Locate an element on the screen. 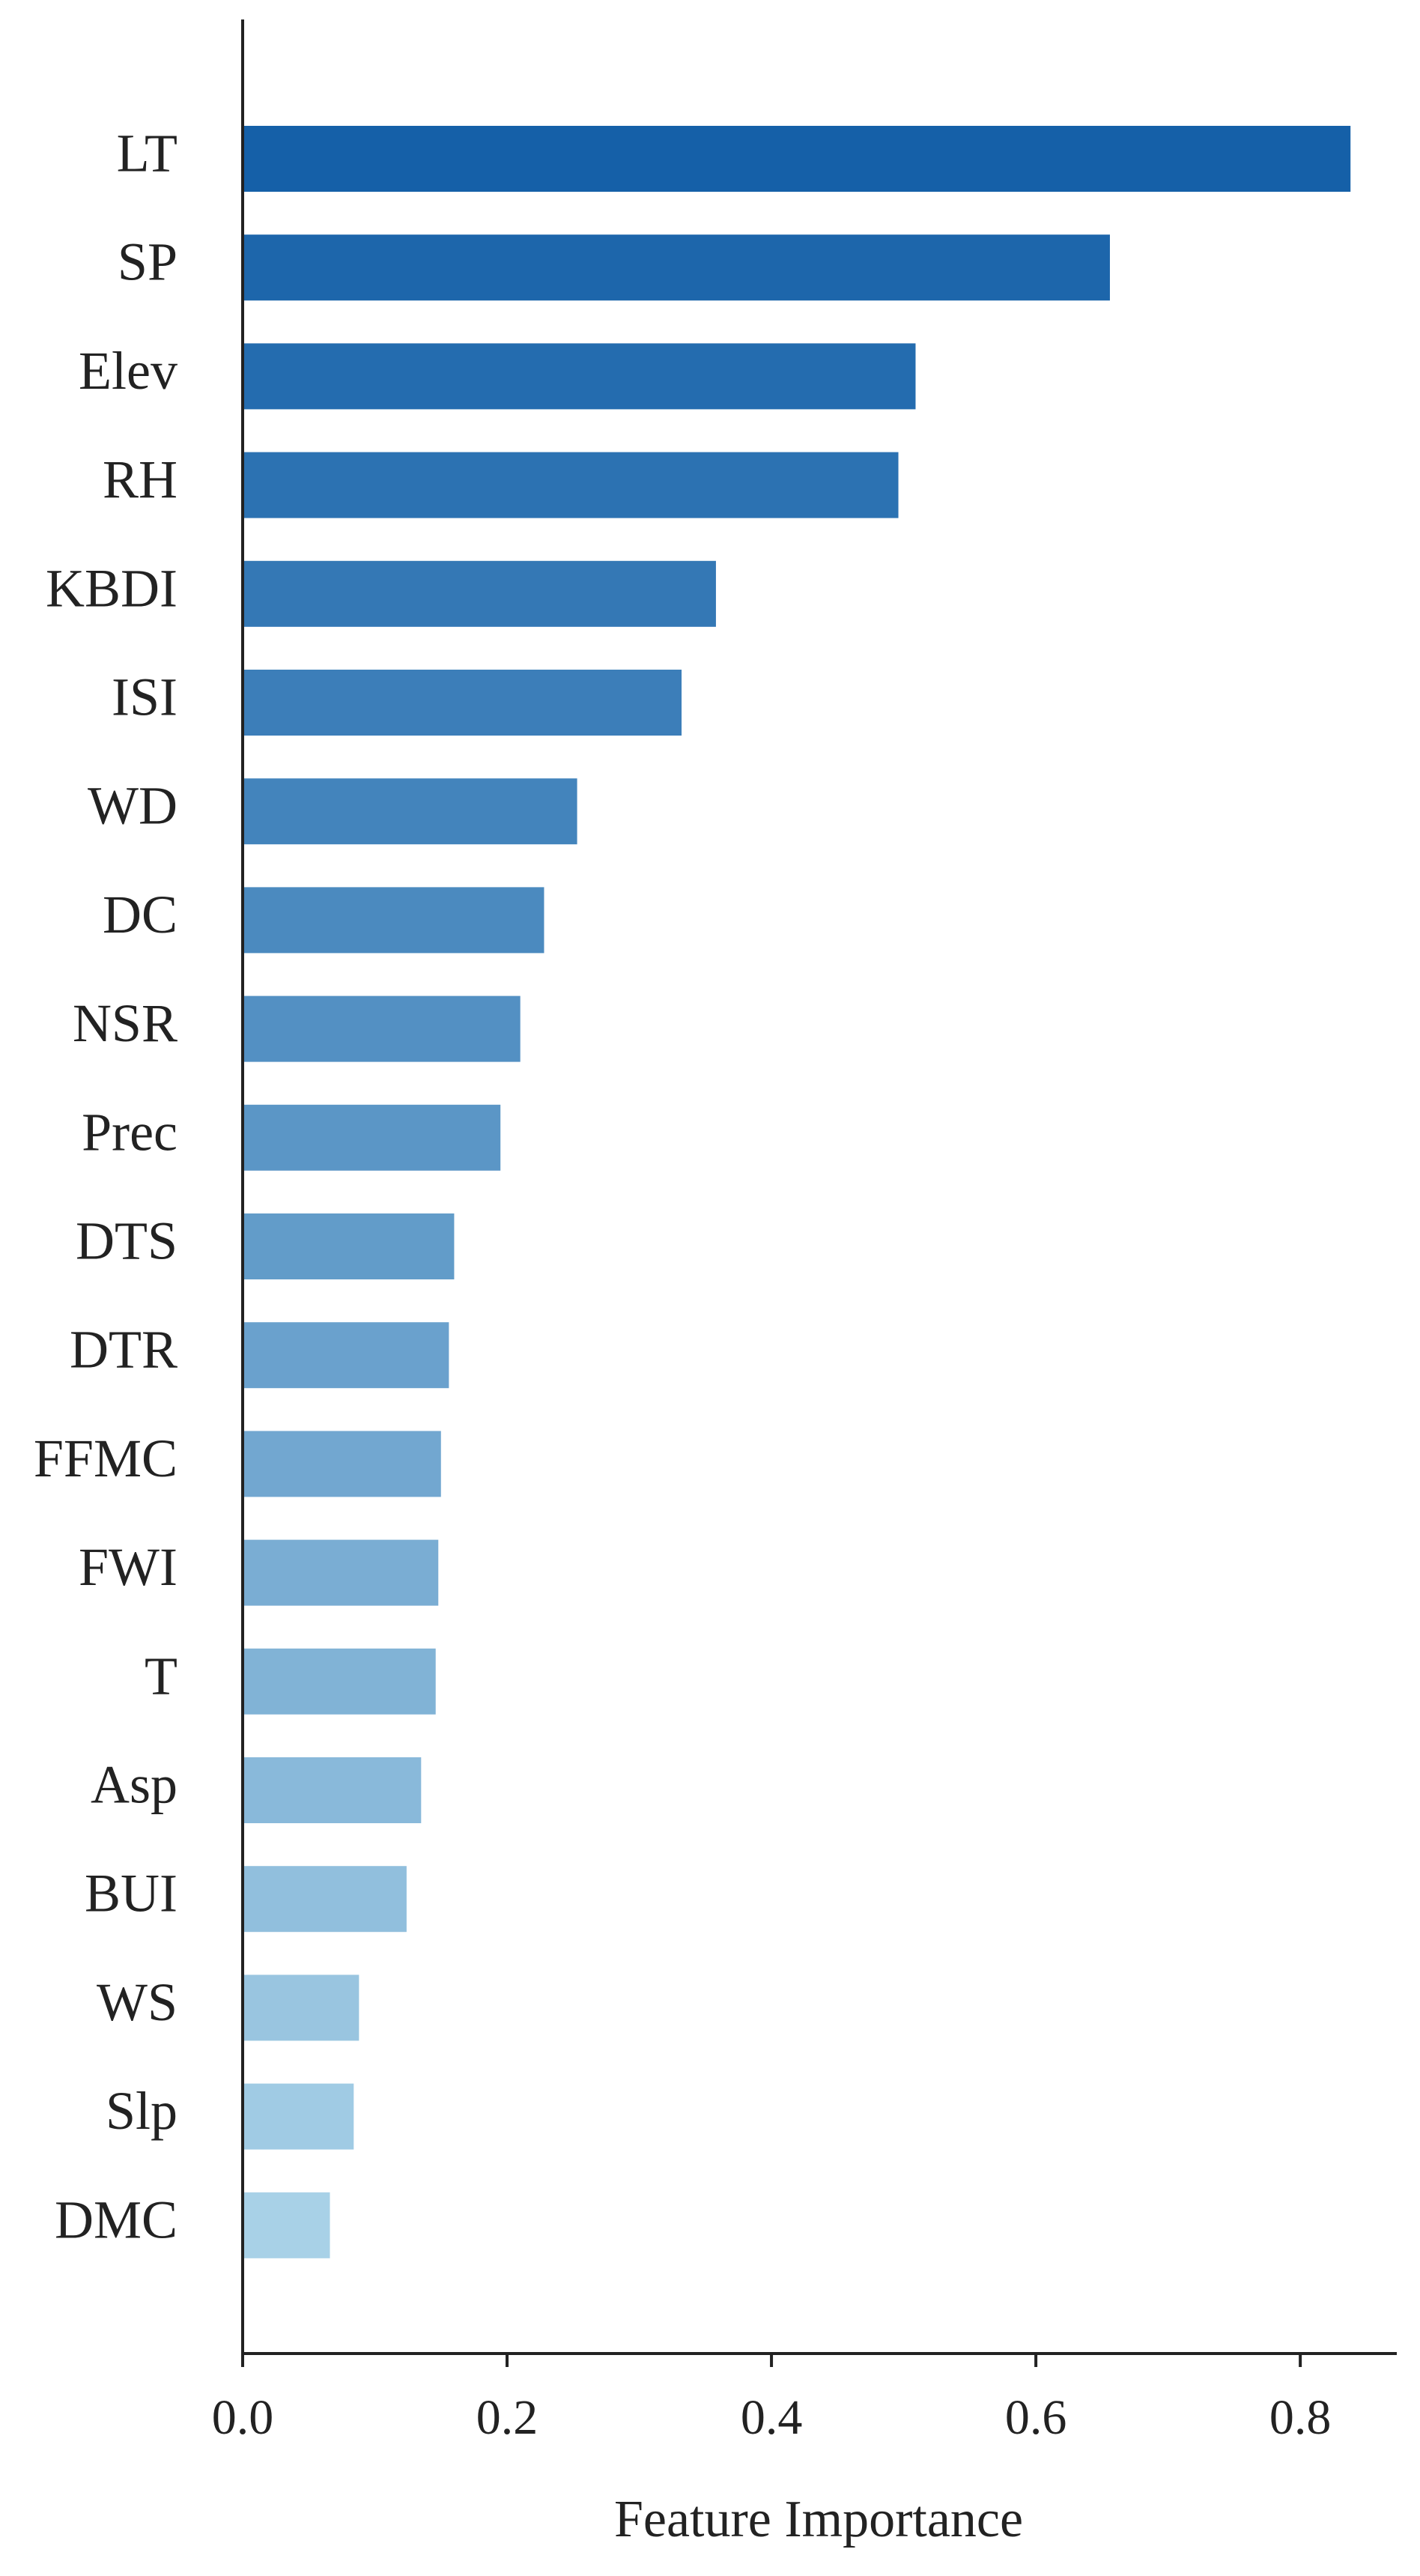 The width and height of the screenshot is (1420, 2576). x-tick-label: 0.2 is located at coordinates (507, 2417).